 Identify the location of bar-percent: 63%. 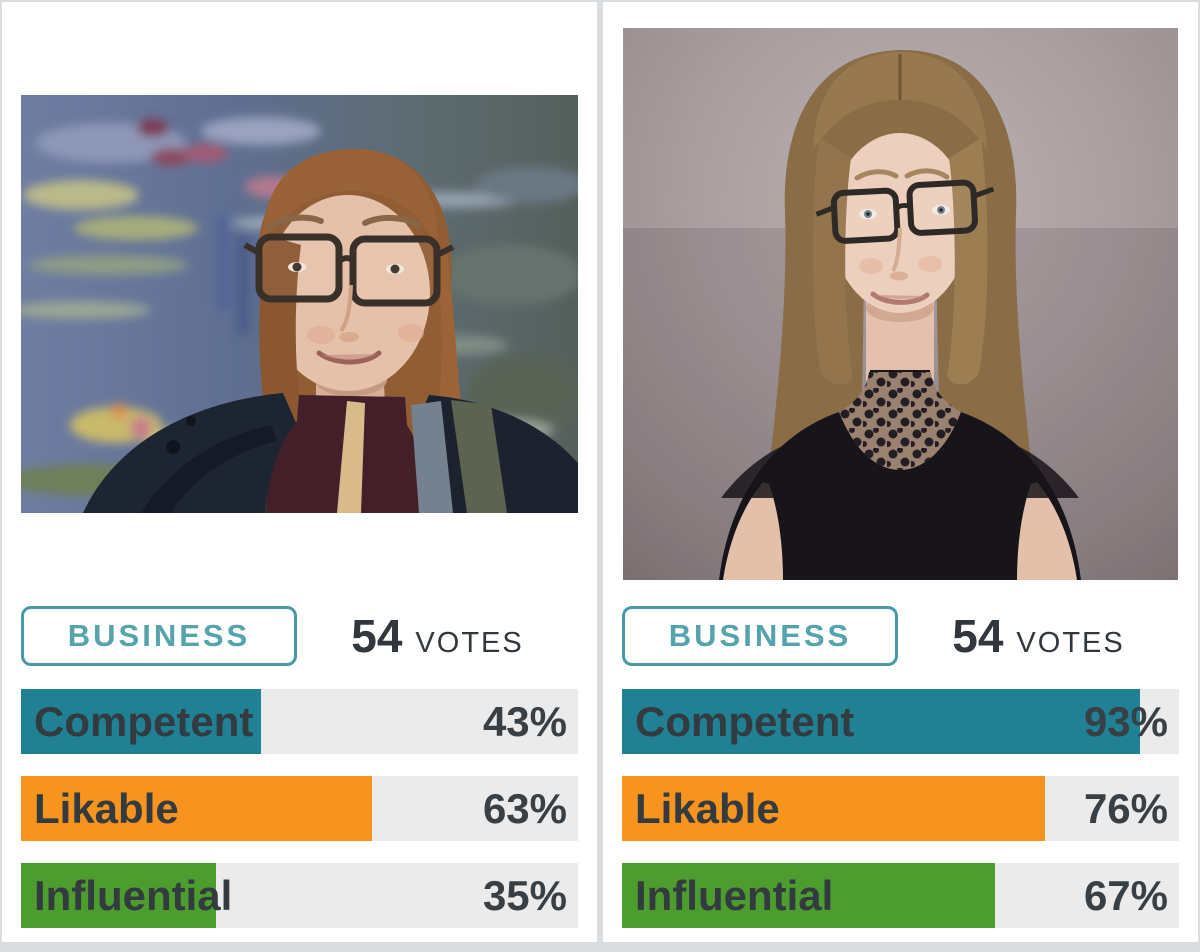
(524, 808).